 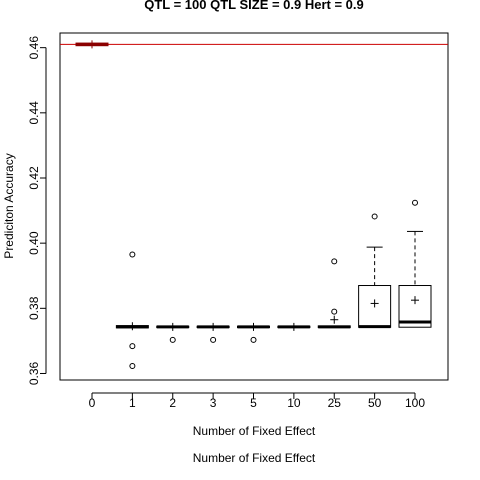 I want to click on y-tick-label: 0.42, so click(x=34, y=178).